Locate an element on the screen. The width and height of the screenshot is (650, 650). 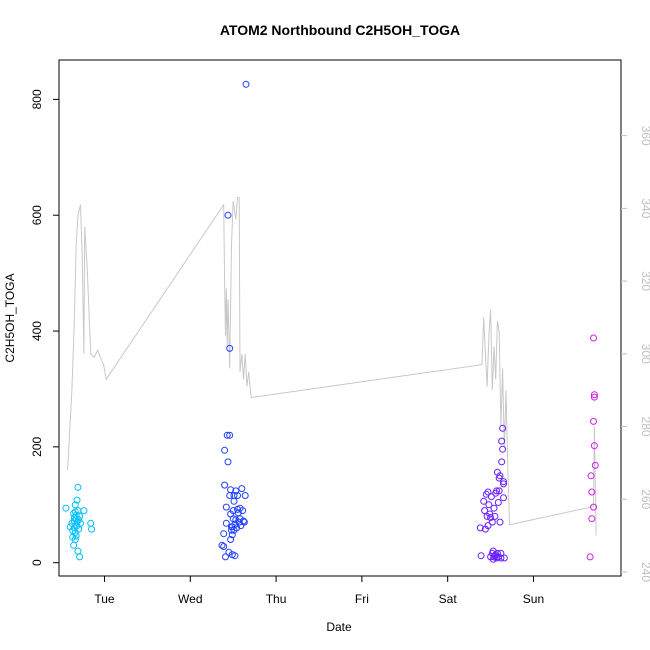
y-tick-label-1: 200 is located at coordinates (37, 447).